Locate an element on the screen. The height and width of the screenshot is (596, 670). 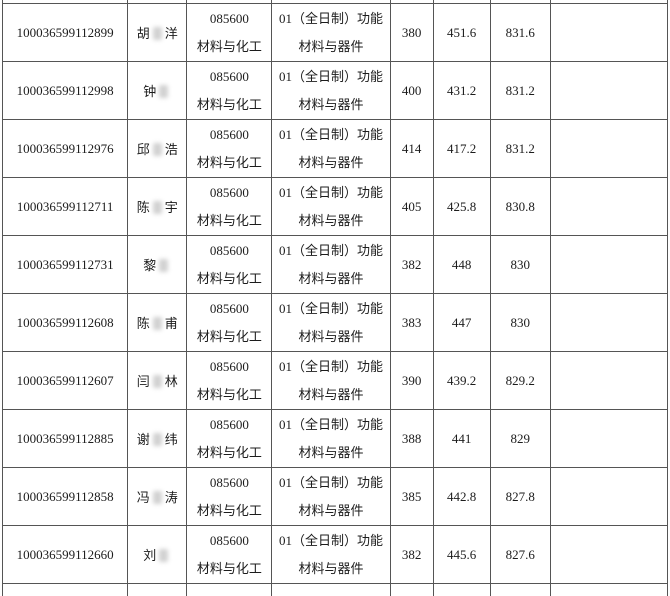
name-first-char: 陈 is located at coordinates (143, 207).